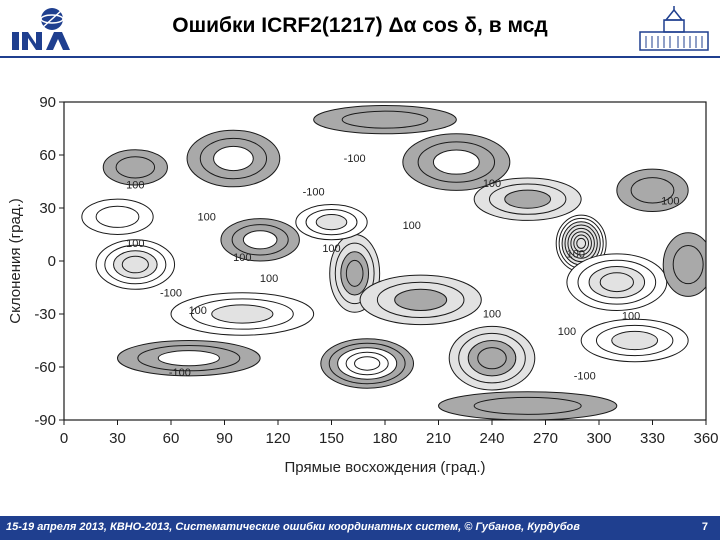  I want to click on observatory-building-icon, so click(674, 28).